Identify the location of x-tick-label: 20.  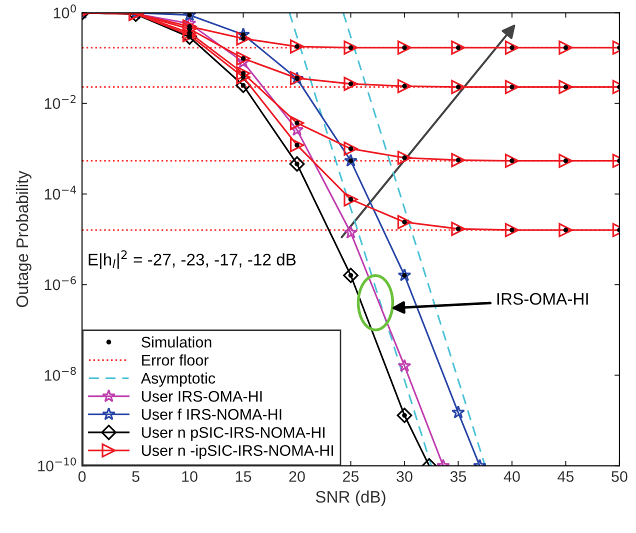
(297, 476).